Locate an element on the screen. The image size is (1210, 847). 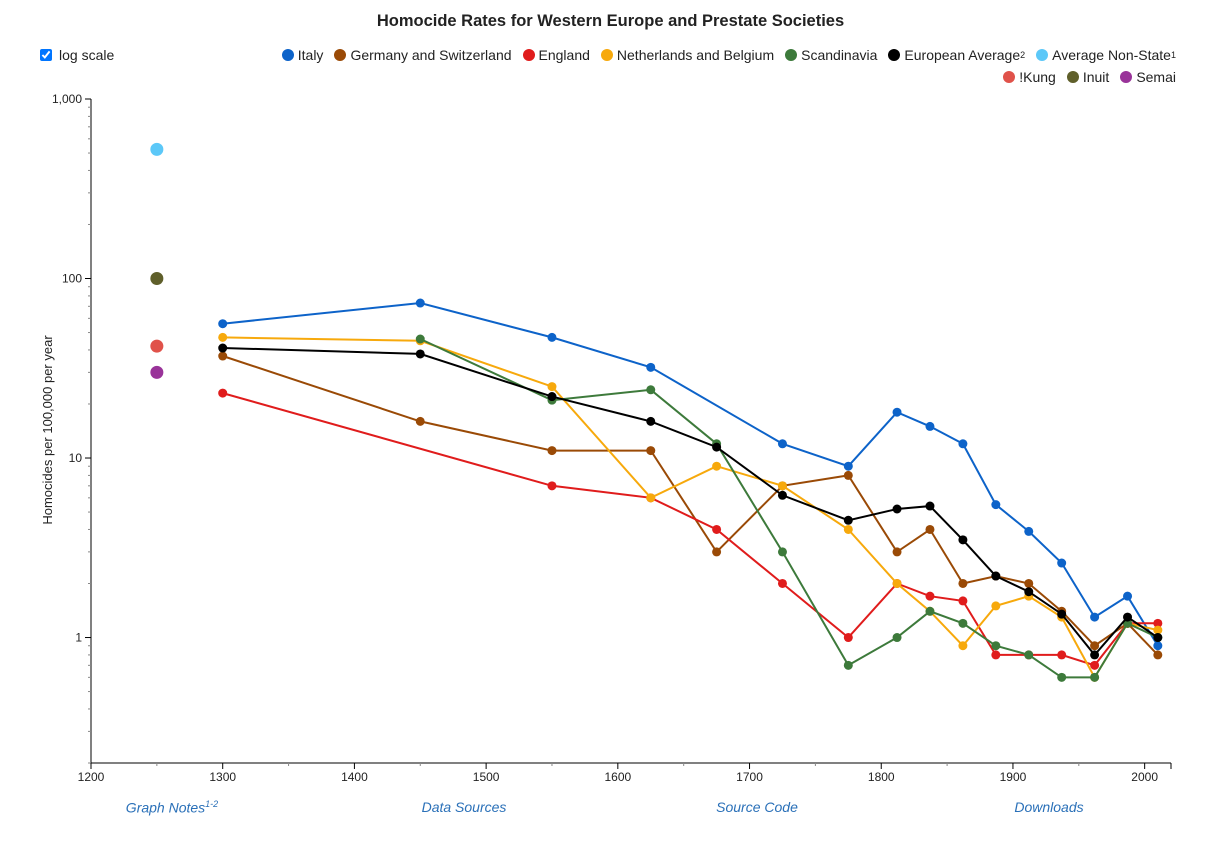
source-code-link: Source Code is located at coordinates (757, 807).